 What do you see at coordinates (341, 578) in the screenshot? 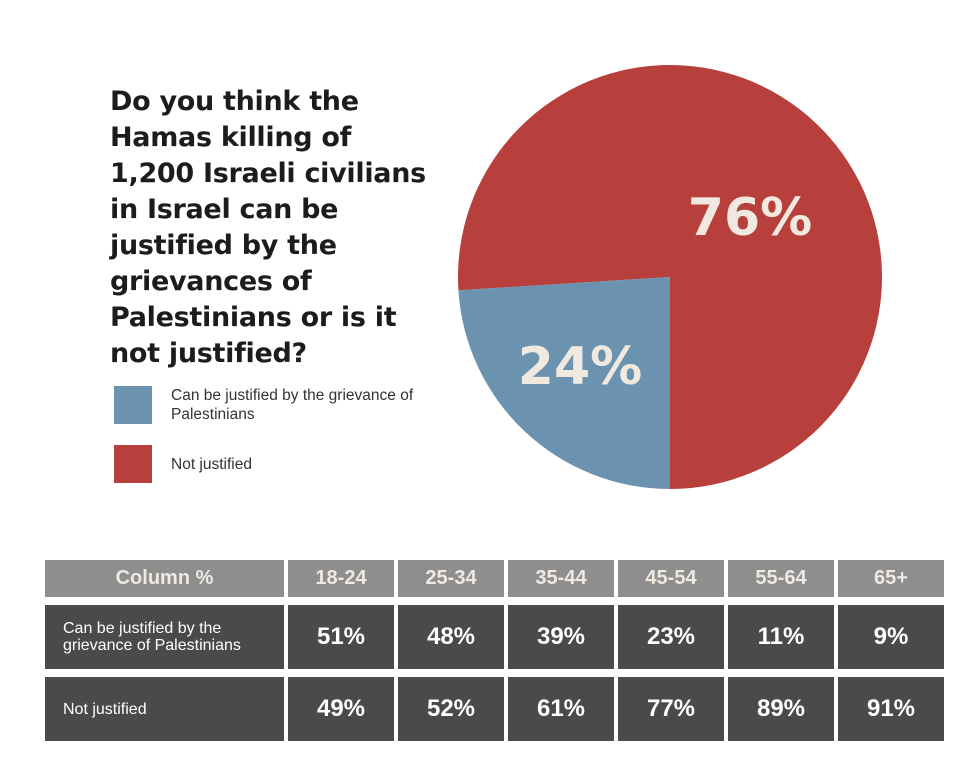
I see `column-header: 18-24` at bounding box center [341, 578].